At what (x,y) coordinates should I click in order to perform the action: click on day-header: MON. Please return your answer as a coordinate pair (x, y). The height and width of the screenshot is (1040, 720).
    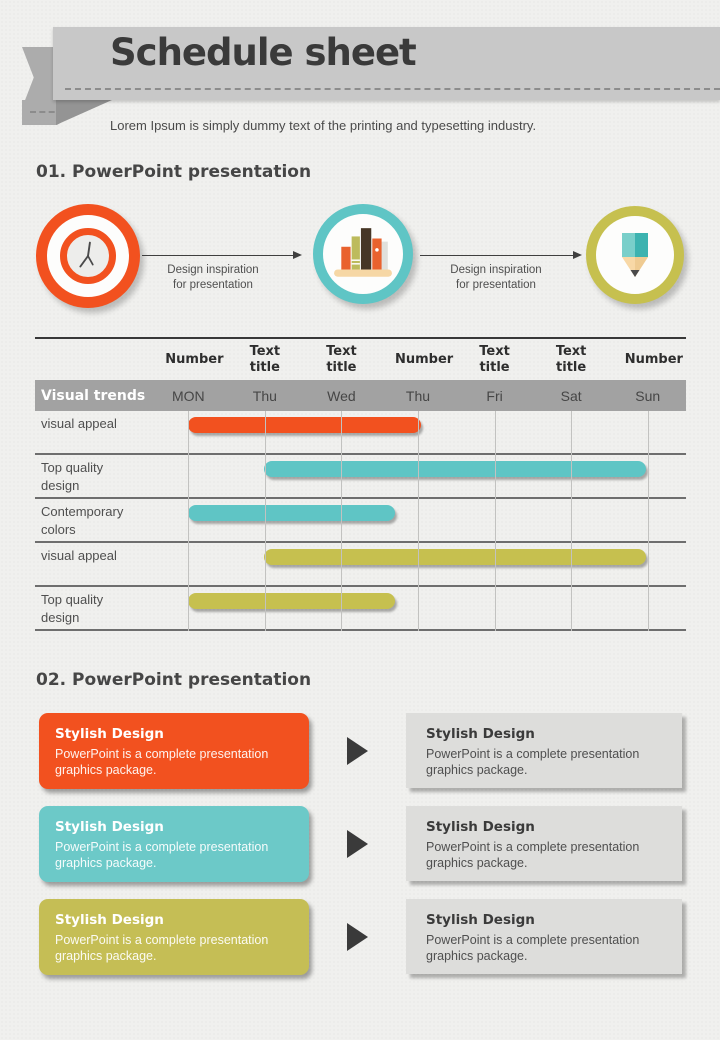
    Looking at the image, I should click on (188, 395).